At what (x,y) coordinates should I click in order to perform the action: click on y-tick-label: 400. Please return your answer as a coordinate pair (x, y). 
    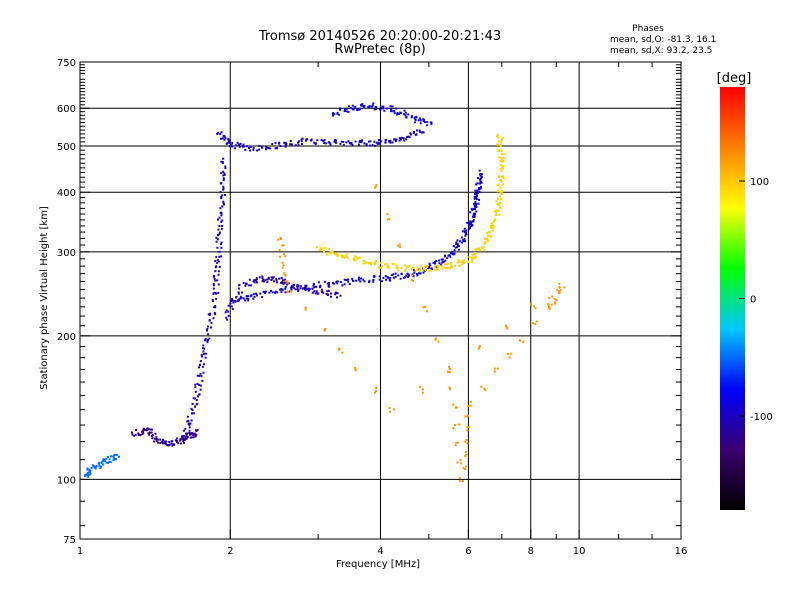
    Looking at the image, I should click on (66, 193).